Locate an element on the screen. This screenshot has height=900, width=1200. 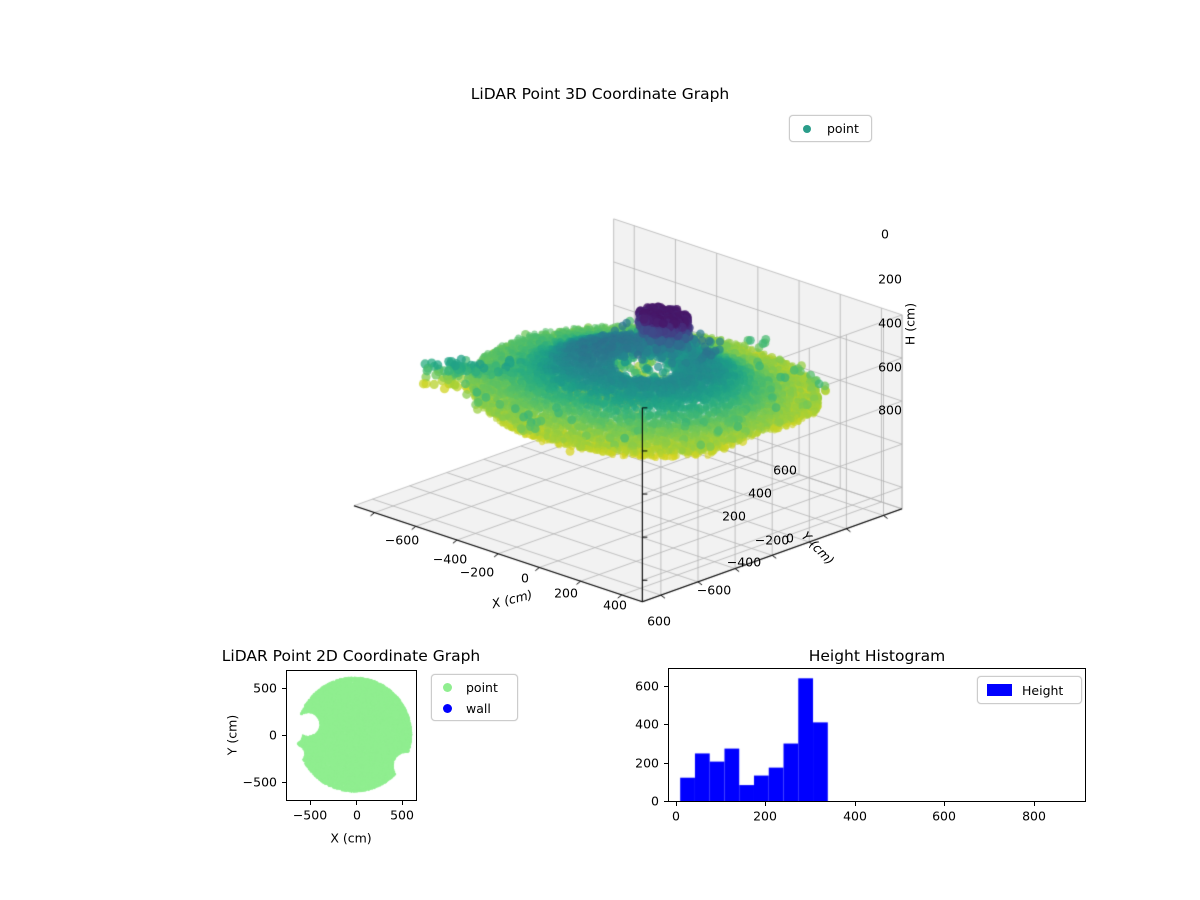
legend-3d: point is located at coordinates (830, 128).